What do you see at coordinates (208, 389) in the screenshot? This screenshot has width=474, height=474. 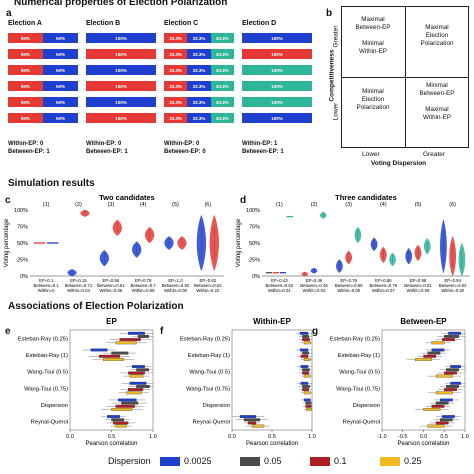 I see `row-label: Wang-Tsui (0.75)` at bounding box center [208, 389].